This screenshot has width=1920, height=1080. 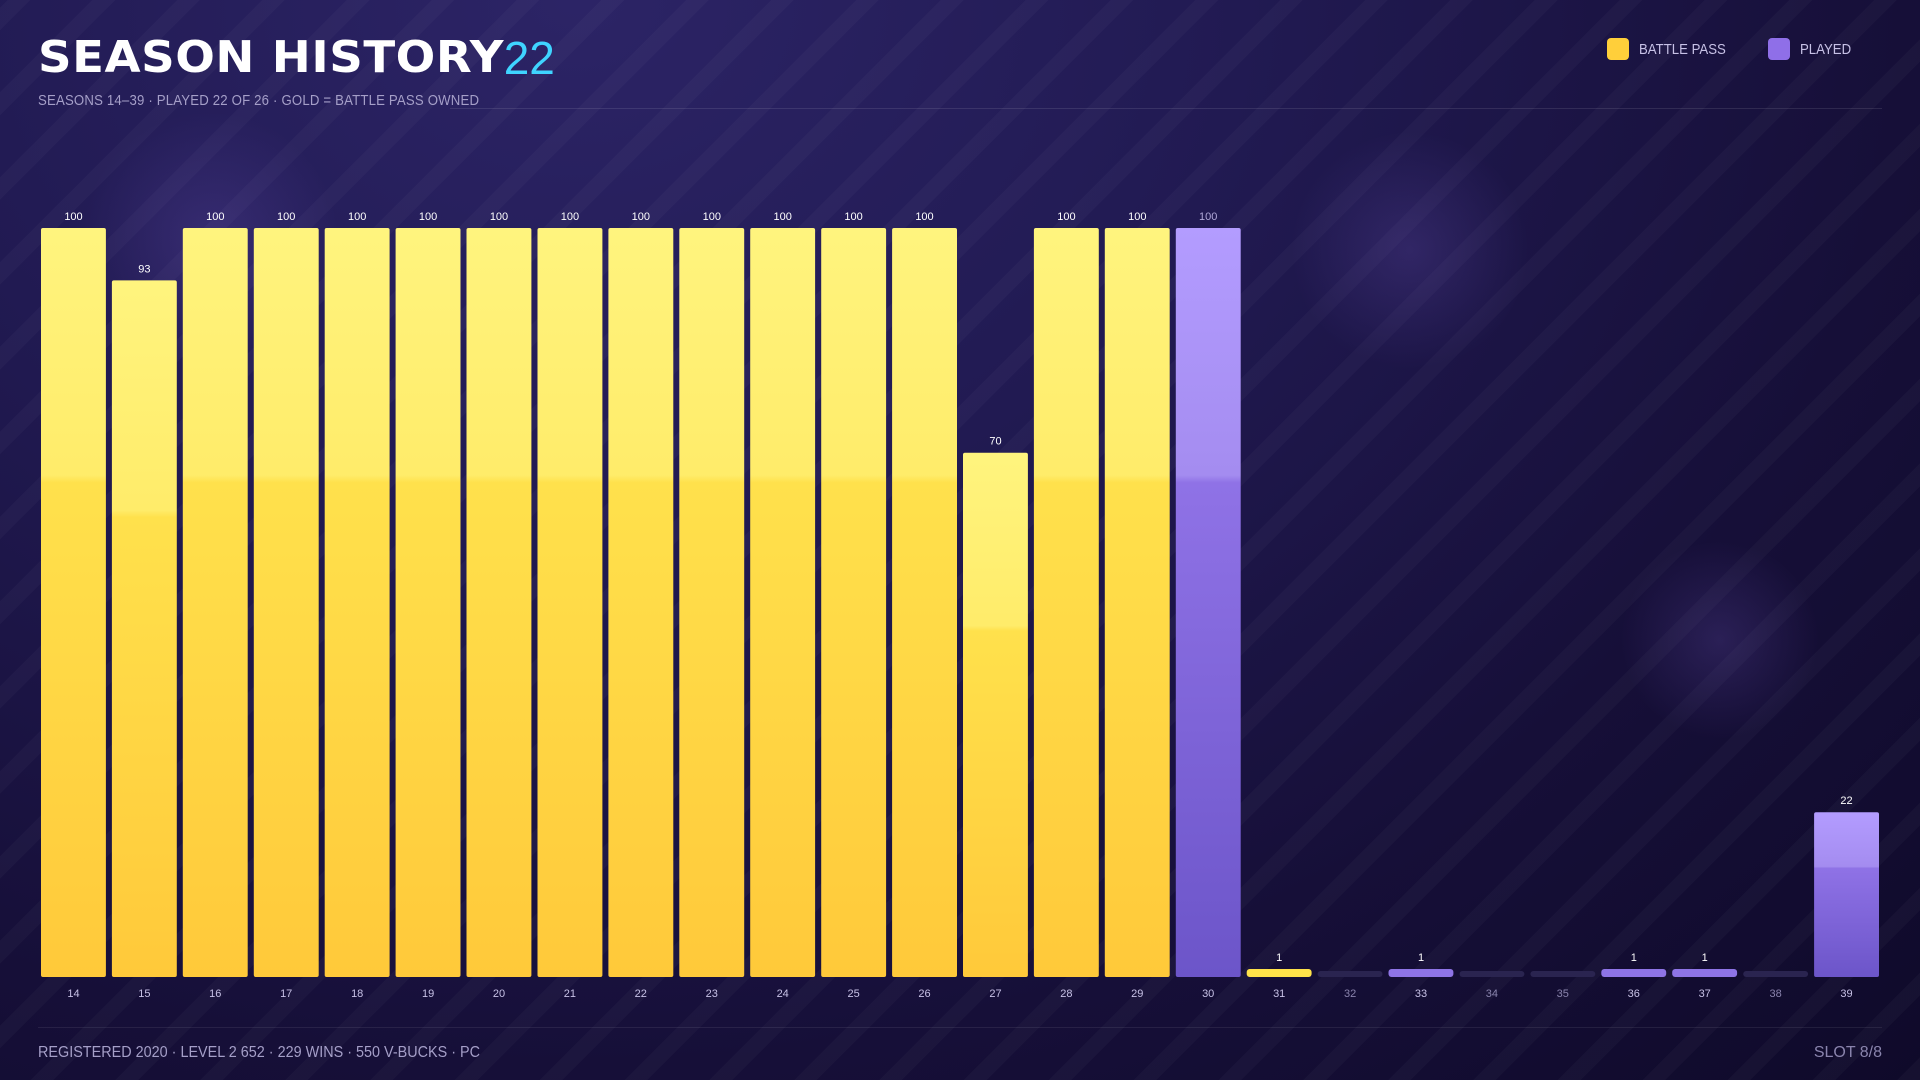 I want to click on x-tick-label: 36, so click(x=1634, y=994).